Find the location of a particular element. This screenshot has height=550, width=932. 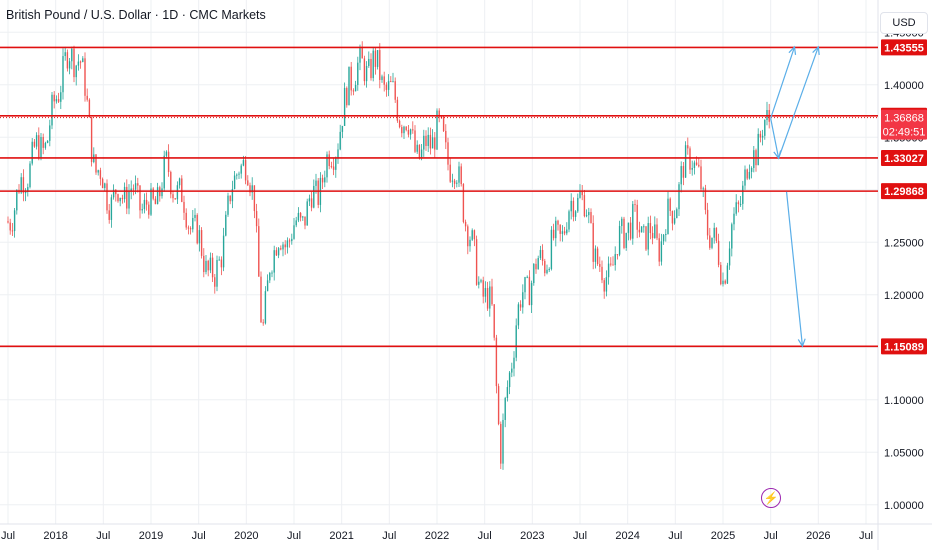

y-tick-label: 1.10000 is located at coordinates (904, 401).